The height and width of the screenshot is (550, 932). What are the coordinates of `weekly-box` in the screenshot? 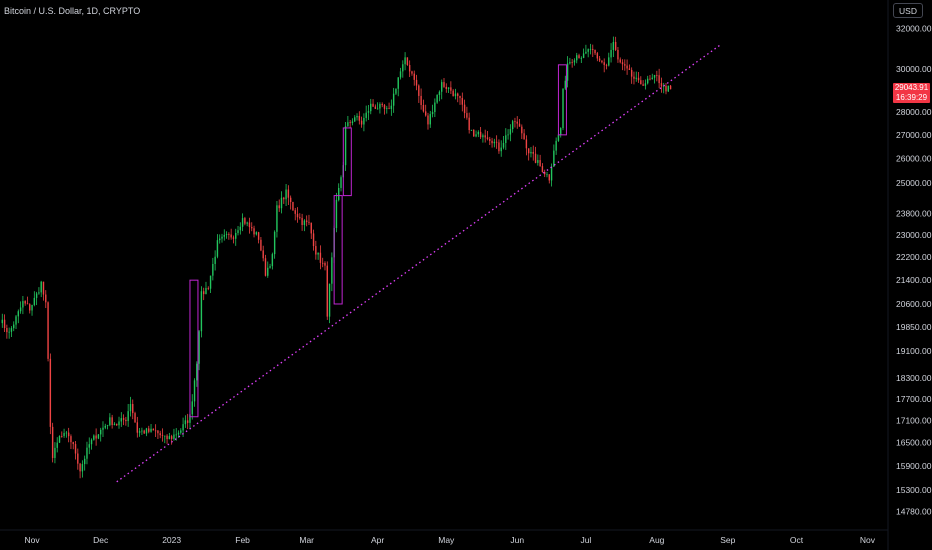 It's located at (347, 162).